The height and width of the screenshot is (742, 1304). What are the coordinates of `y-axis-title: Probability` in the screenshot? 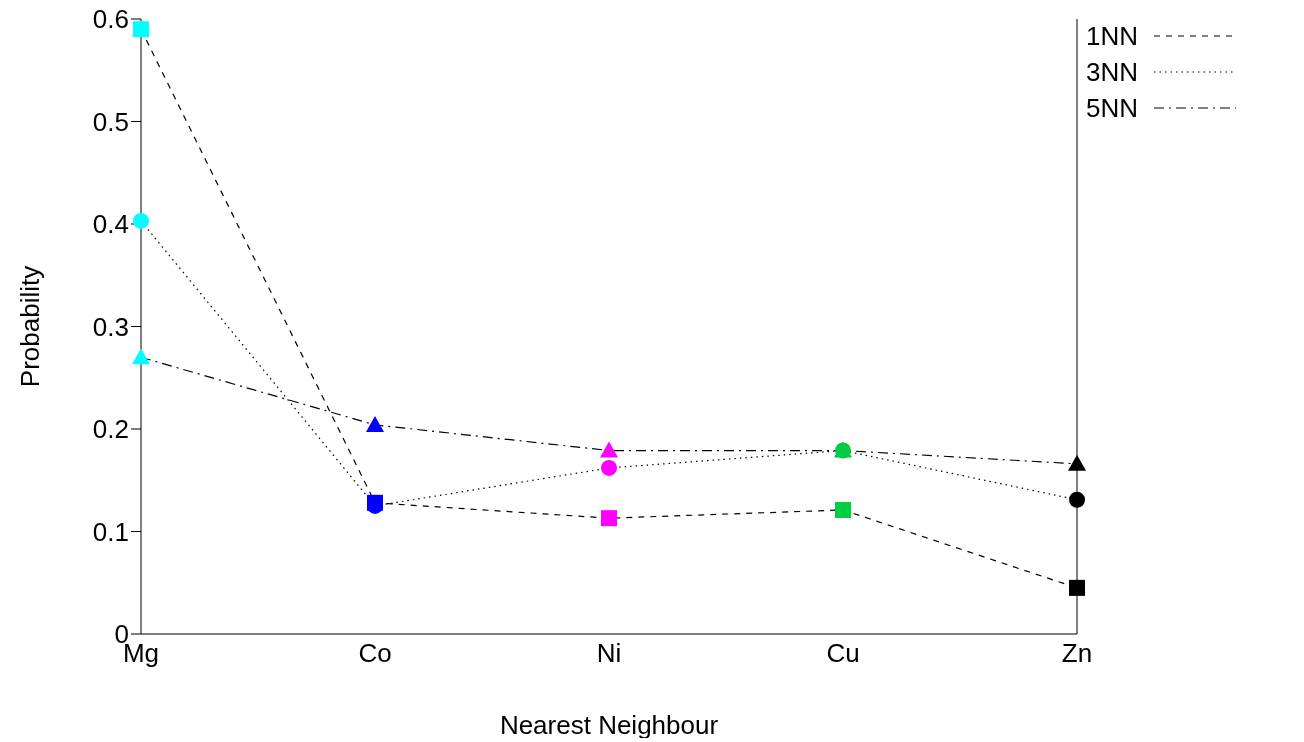 It's located at (30, 326).